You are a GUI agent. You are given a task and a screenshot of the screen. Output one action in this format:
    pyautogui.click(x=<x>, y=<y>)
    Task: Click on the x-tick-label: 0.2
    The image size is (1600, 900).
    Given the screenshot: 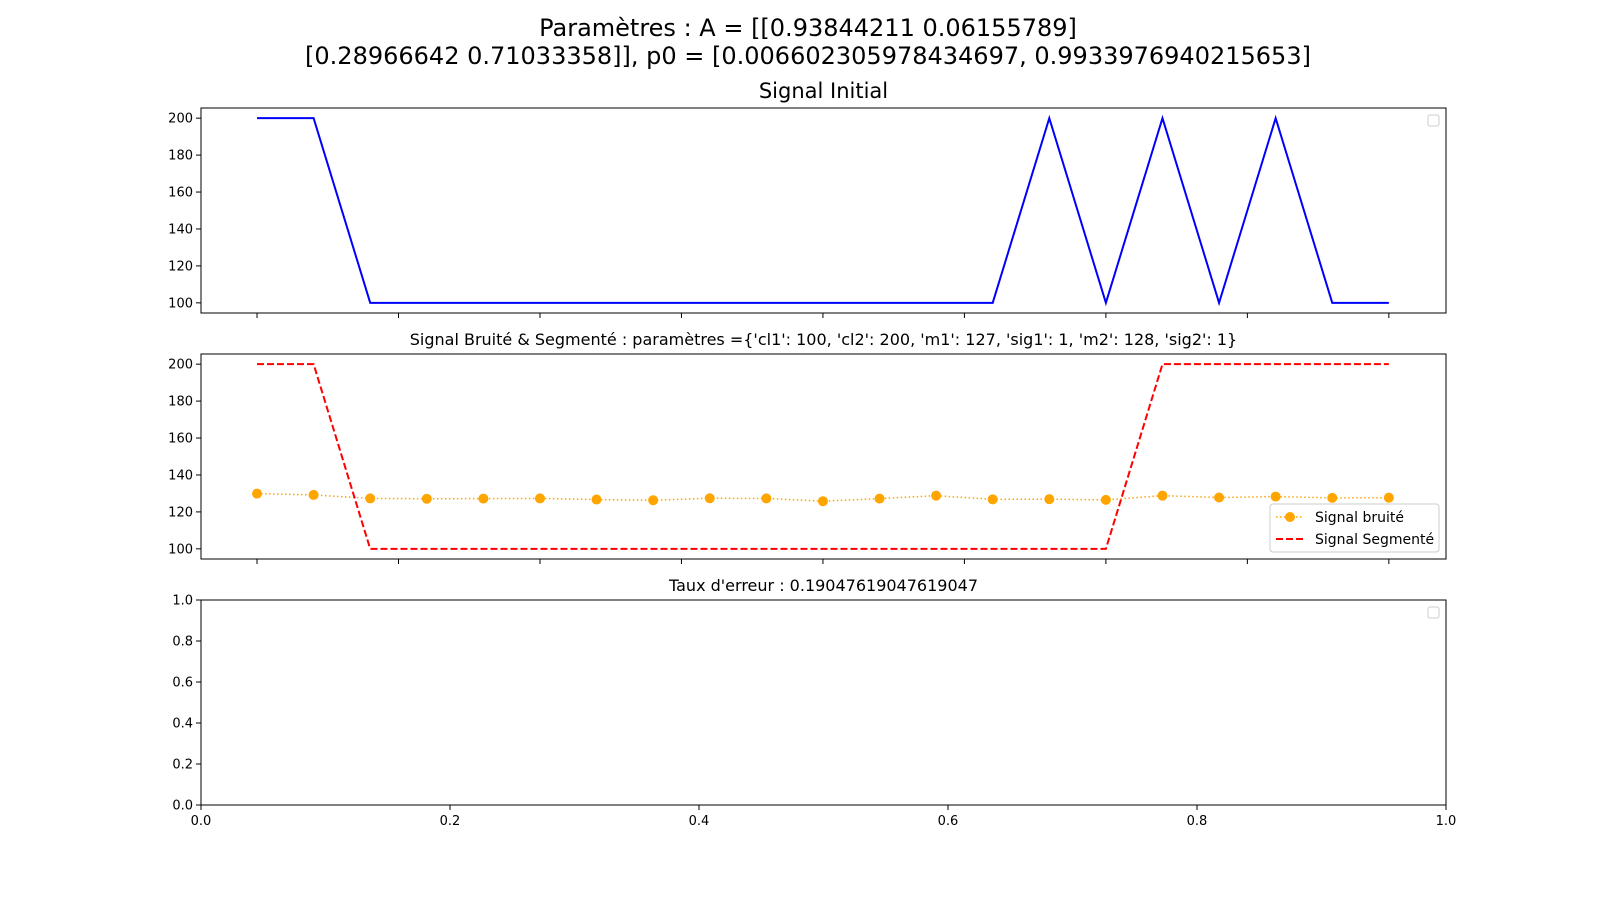 What is the action you would take?
    pyautogui.click(x=450, y=821)
    